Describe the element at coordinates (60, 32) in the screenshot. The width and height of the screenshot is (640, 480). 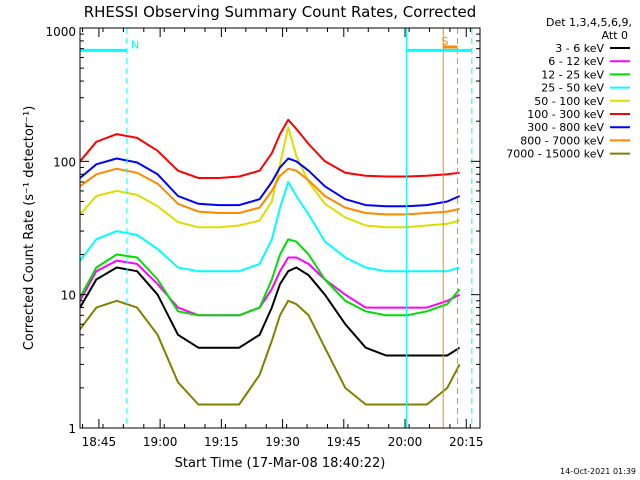
I see `y-tick-label: 1000` at that location.